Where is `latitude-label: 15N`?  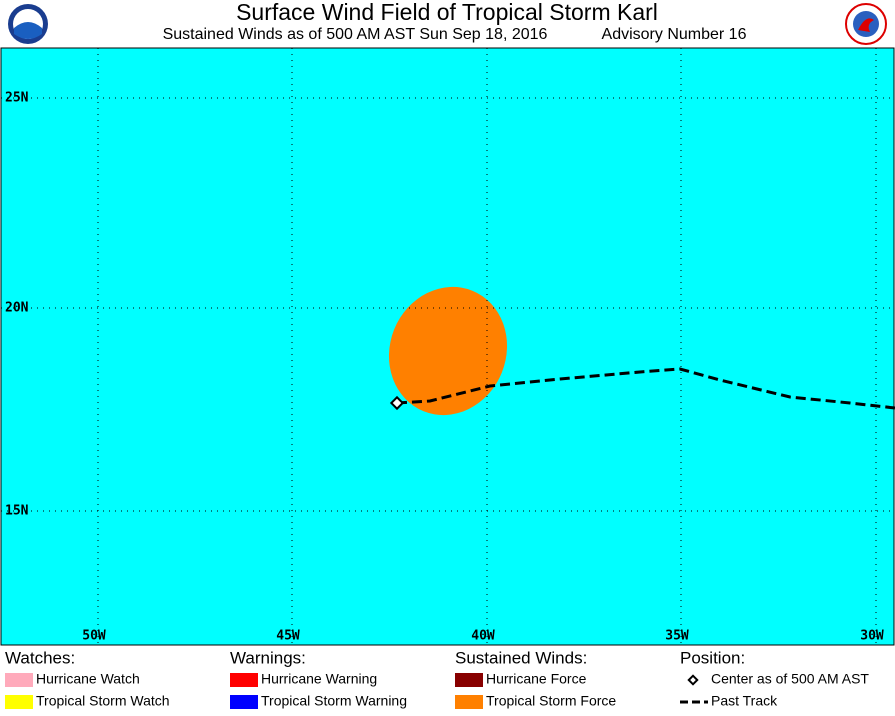 latitude-label: 15N is located at coordinates (17, 511).